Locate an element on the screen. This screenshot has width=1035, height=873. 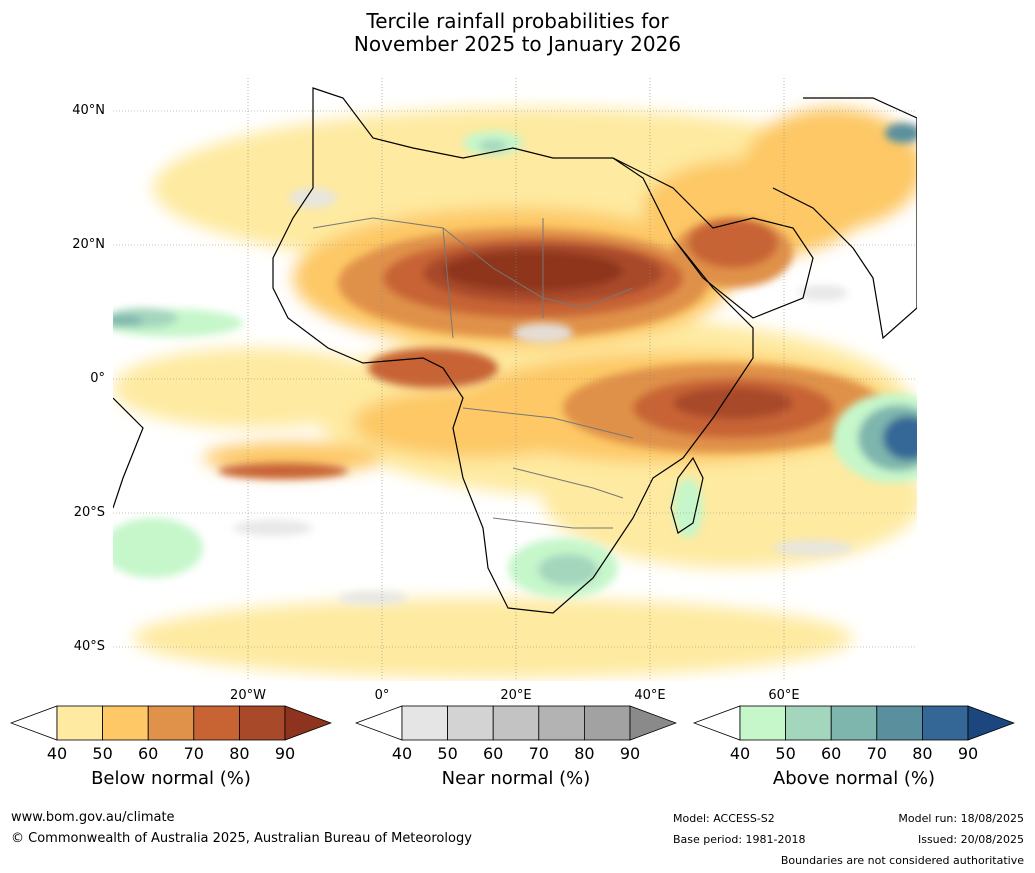
cb0-tick: 60 is located at coordinates (148, 753).